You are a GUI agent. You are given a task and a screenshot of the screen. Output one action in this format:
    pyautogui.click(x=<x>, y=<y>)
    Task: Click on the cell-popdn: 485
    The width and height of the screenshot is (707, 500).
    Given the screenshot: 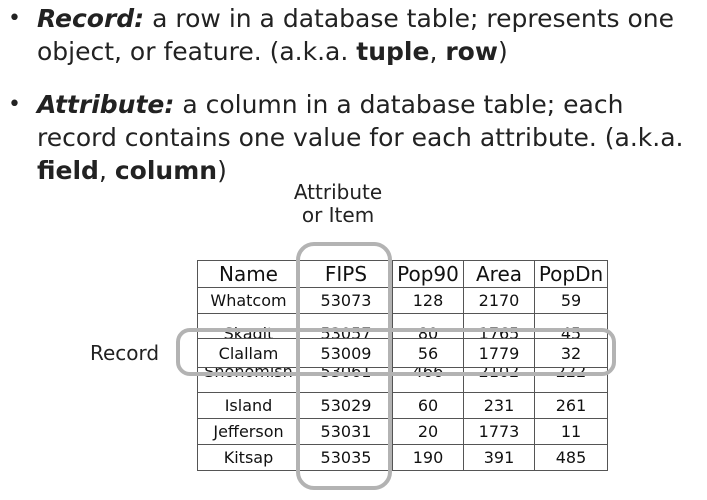 What is the action you would take?
    pyautogui.click(x=571, y=457)
    